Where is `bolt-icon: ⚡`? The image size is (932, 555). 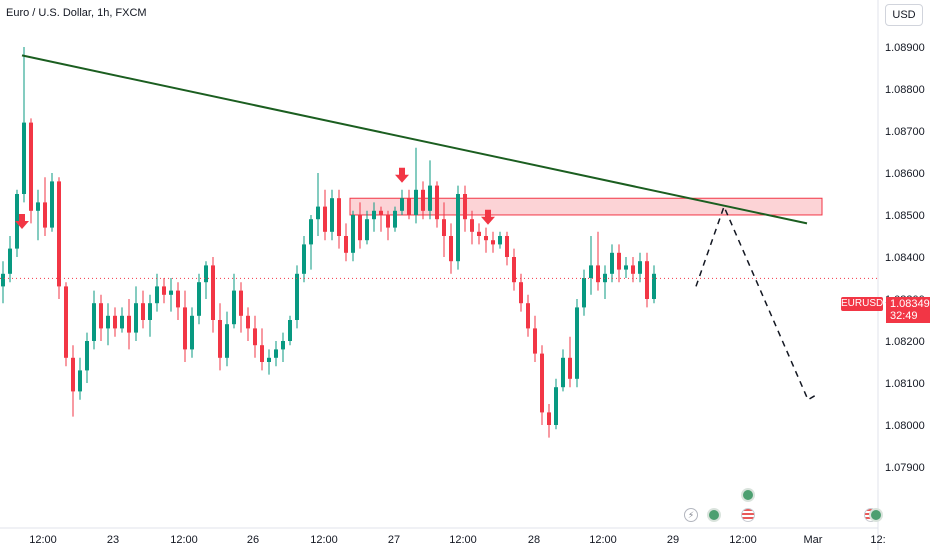 bolt-icon: ⚡ is located at coordinates (691, 515).